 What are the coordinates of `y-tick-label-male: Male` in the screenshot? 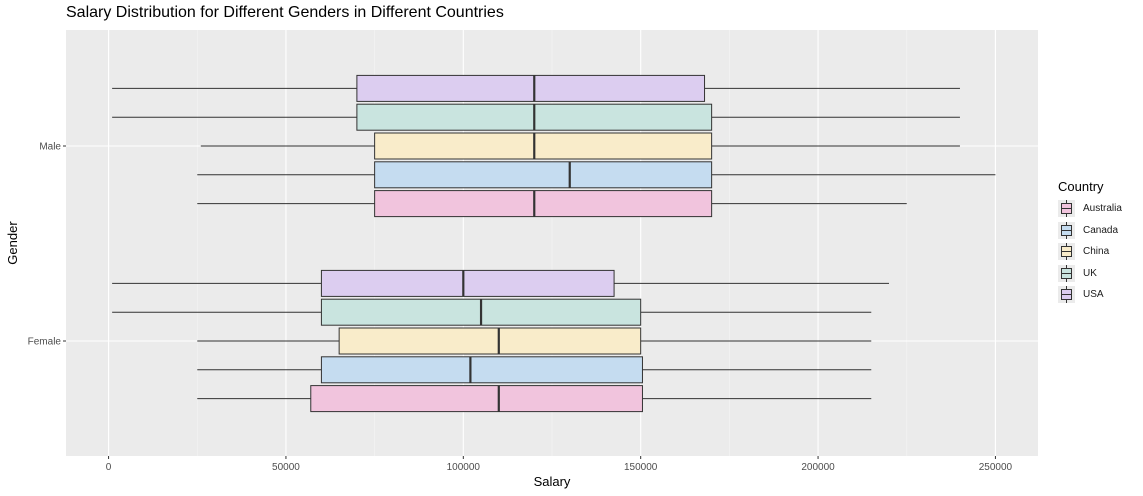 It's located at (50, 147).